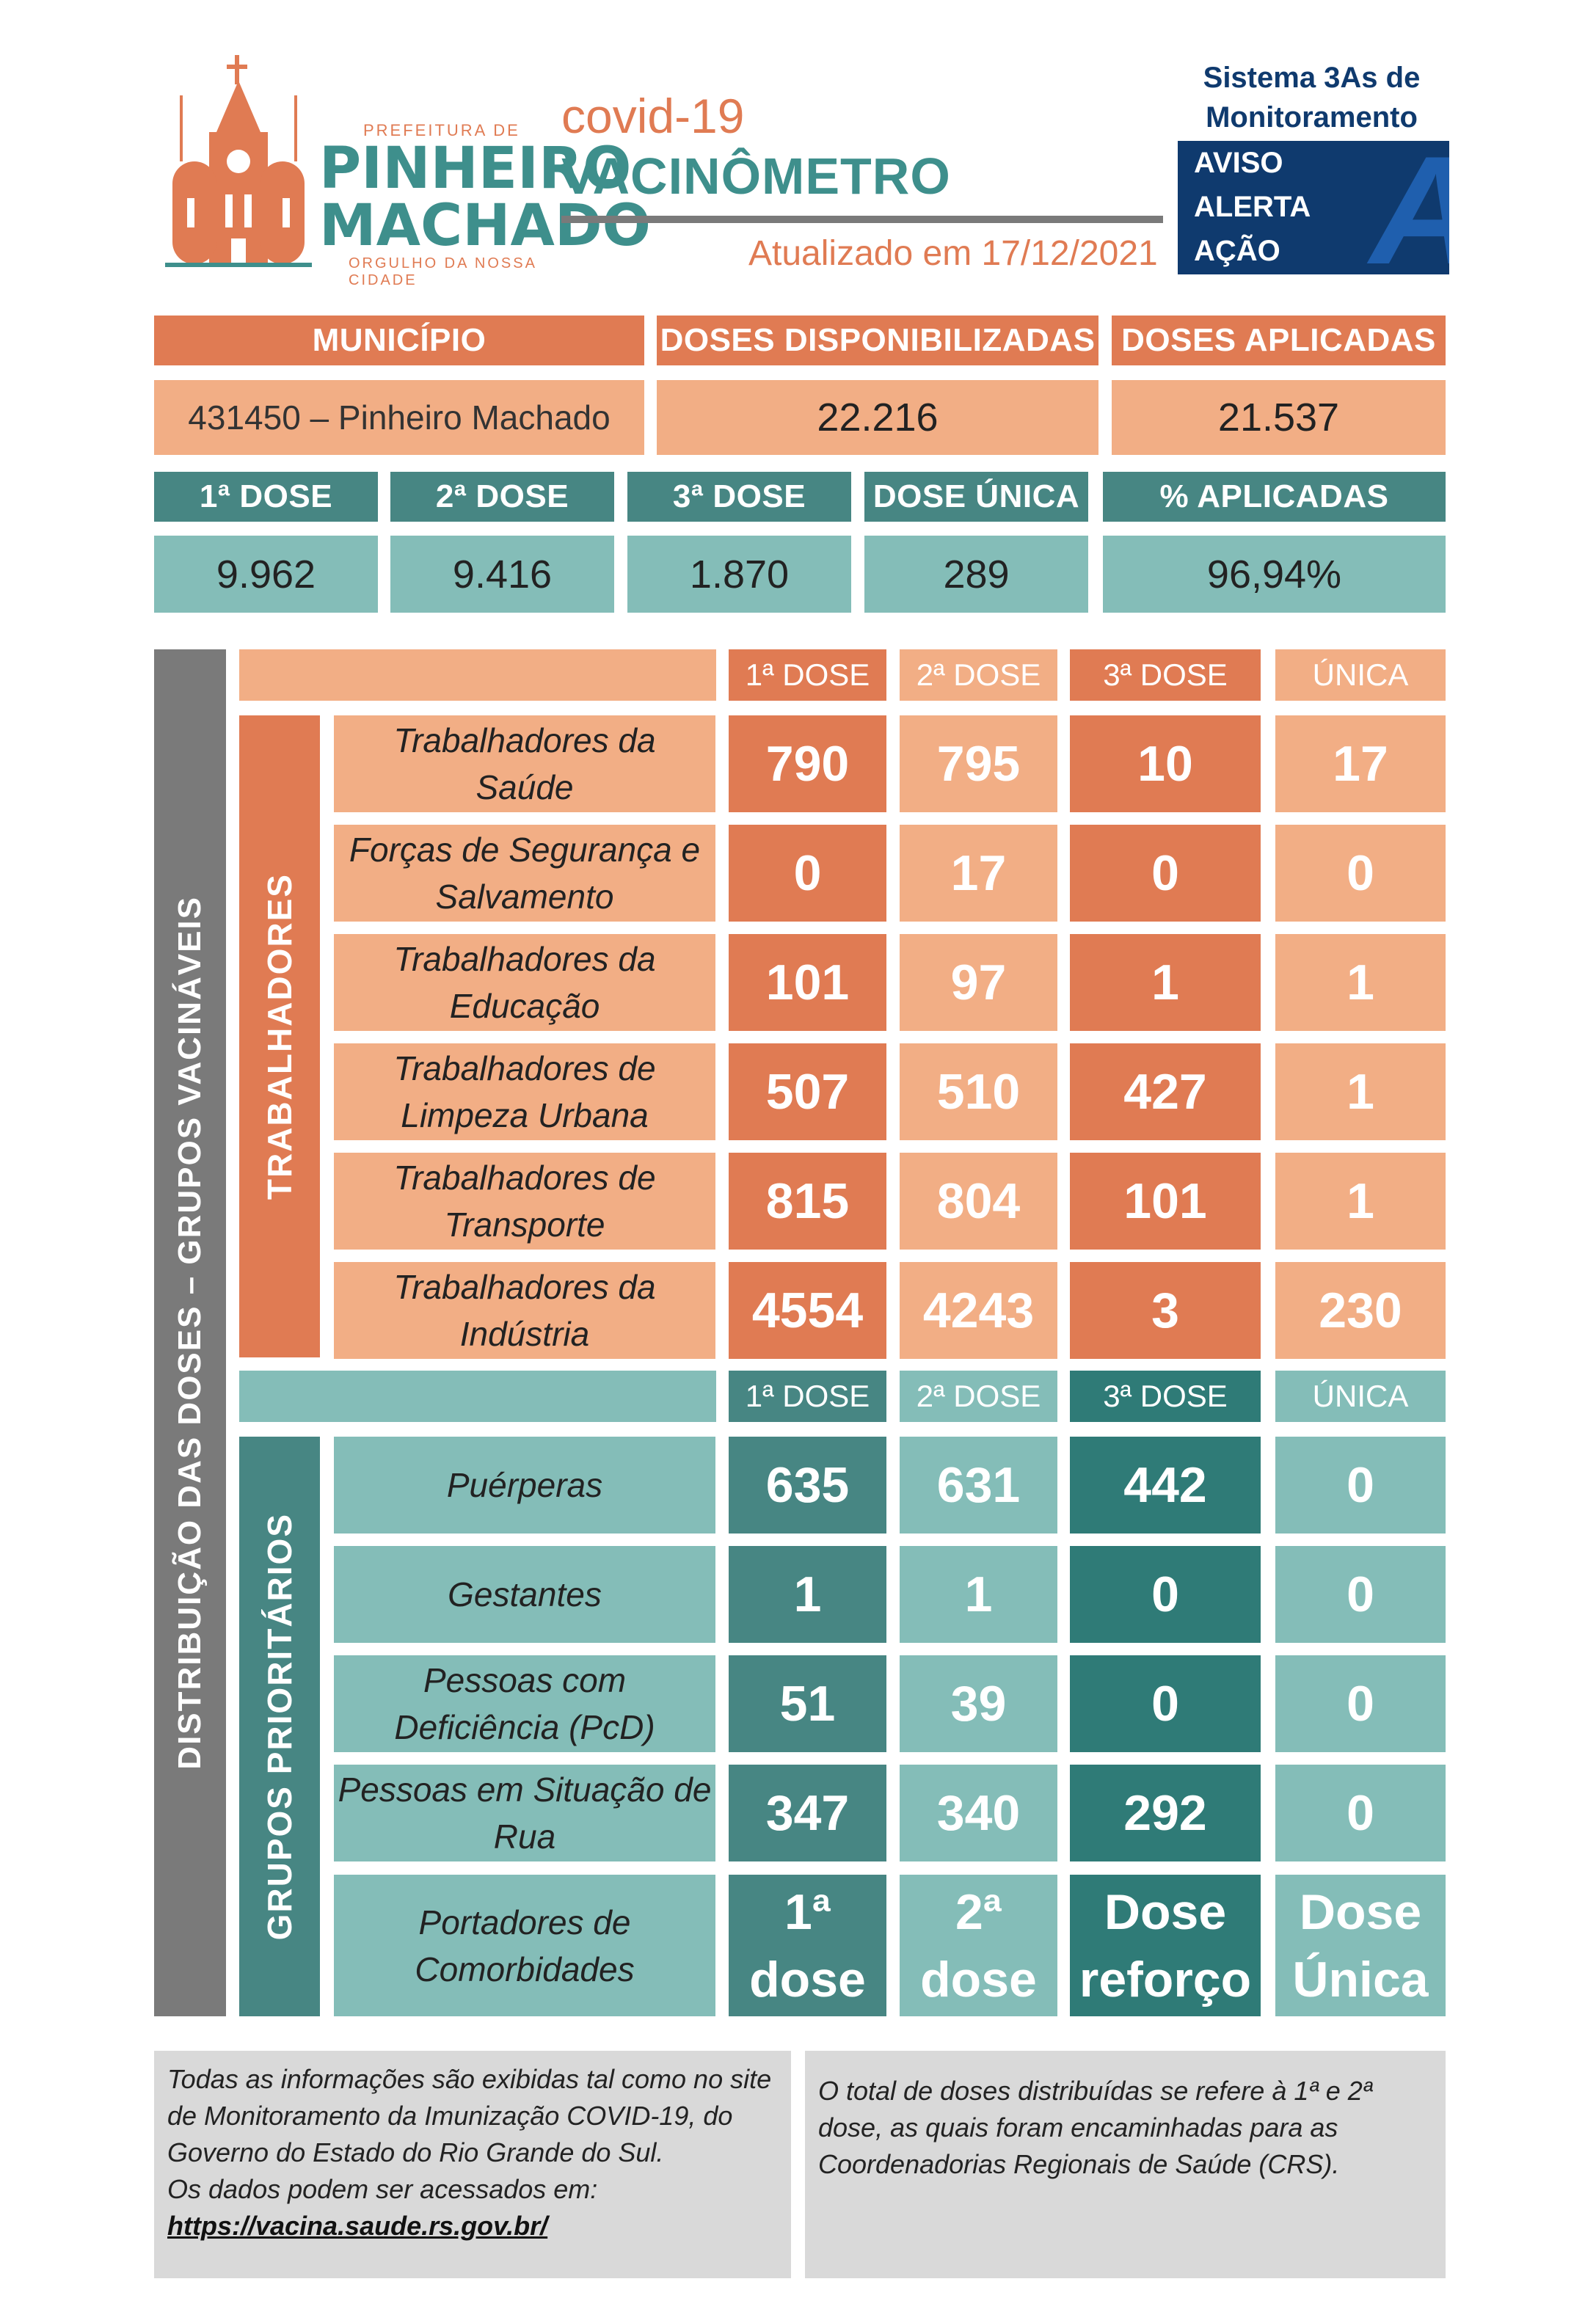  I want to click on prio-col-dose2: 2ª DOSE, so click(978, 1396).